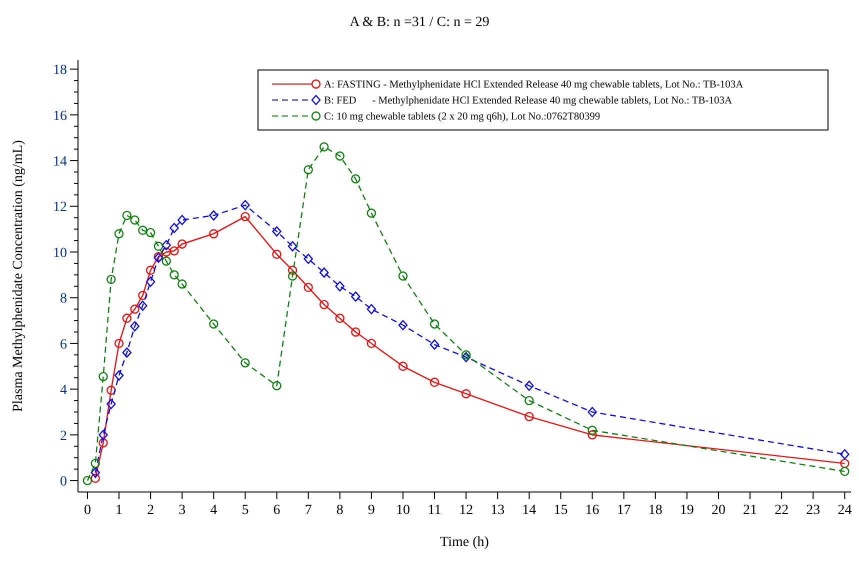 The width and height of the screenshot is (859, 574). I want to click on x-tick-label: 15, so click(561, 510).